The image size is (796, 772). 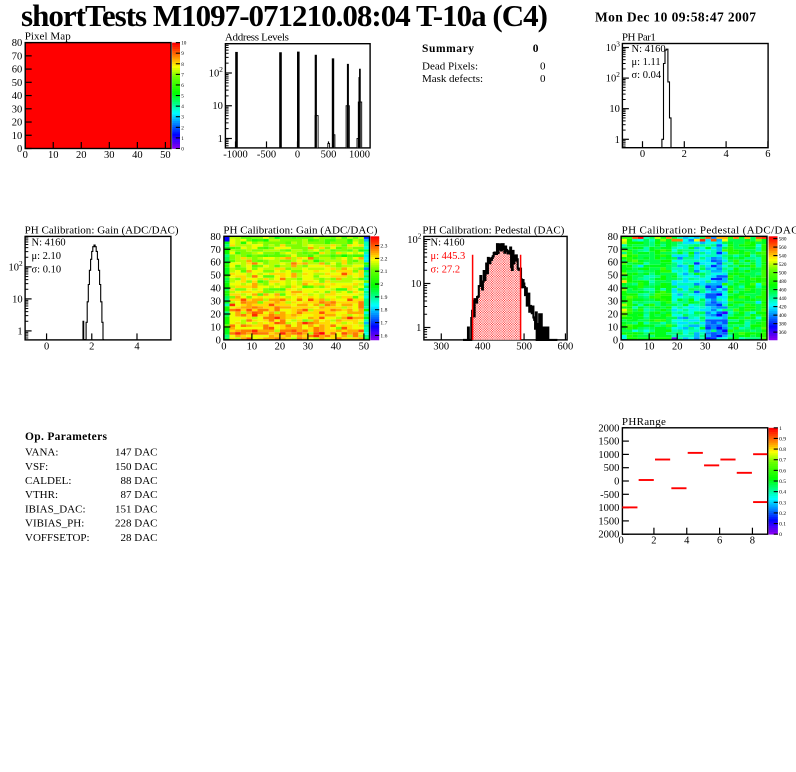 I want to click on svg-text: 500, so click(x=612, y=468).